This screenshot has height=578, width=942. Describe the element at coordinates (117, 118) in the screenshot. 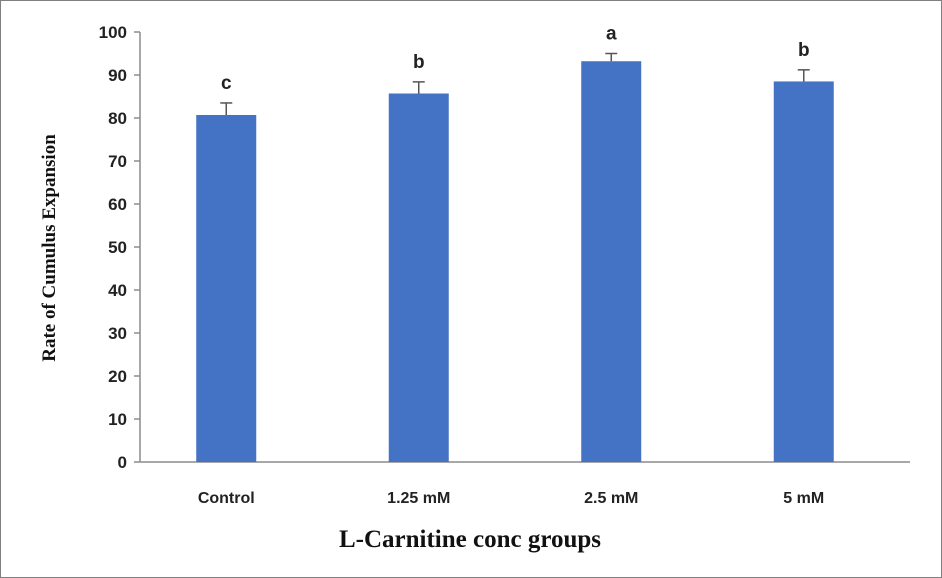

I see `y-tick-label: 80` at that location.